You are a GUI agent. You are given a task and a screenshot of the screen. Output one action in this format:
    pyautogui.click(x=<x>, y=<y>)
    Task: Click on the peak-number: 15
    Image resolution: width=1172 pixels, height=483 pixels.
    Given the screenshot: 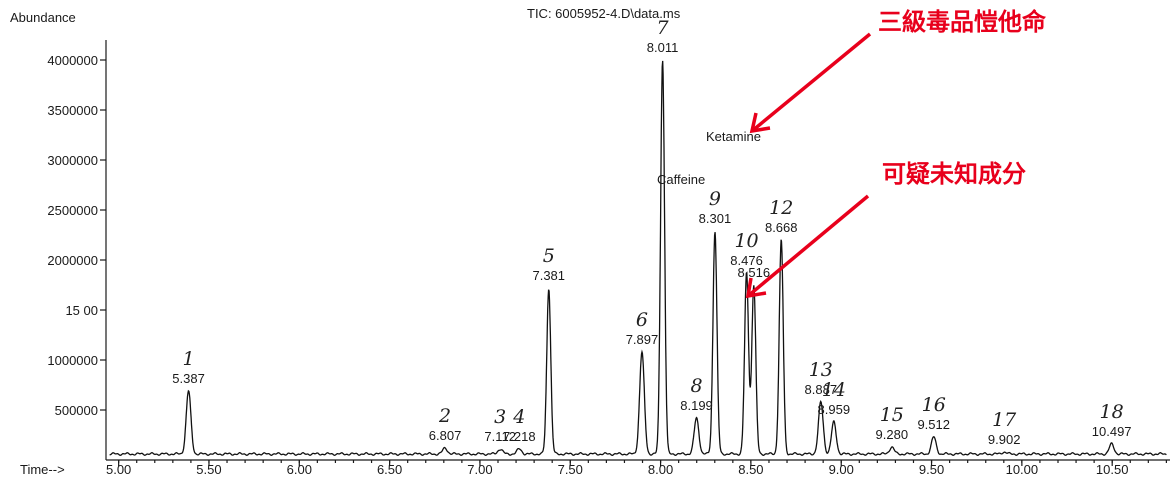 What is the action you would take?
    pyautogui.click(x=892, y=415)
    